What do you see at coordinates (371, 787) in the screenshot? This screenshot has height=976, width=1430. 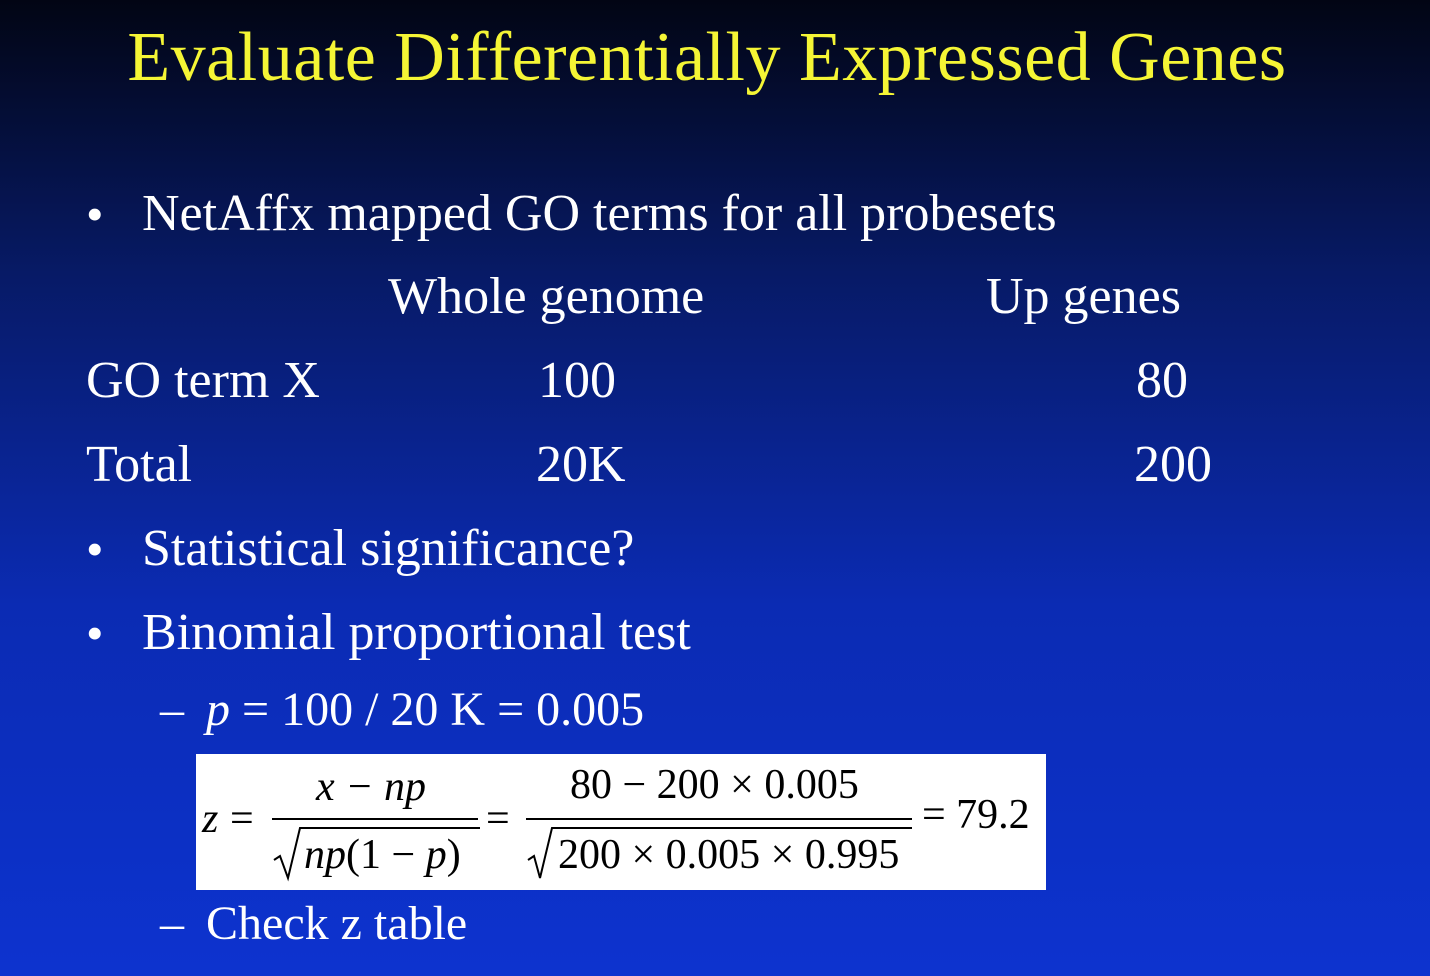 I see `eq-numerator-symbolic: x − np` at bounding box center [371, 787].